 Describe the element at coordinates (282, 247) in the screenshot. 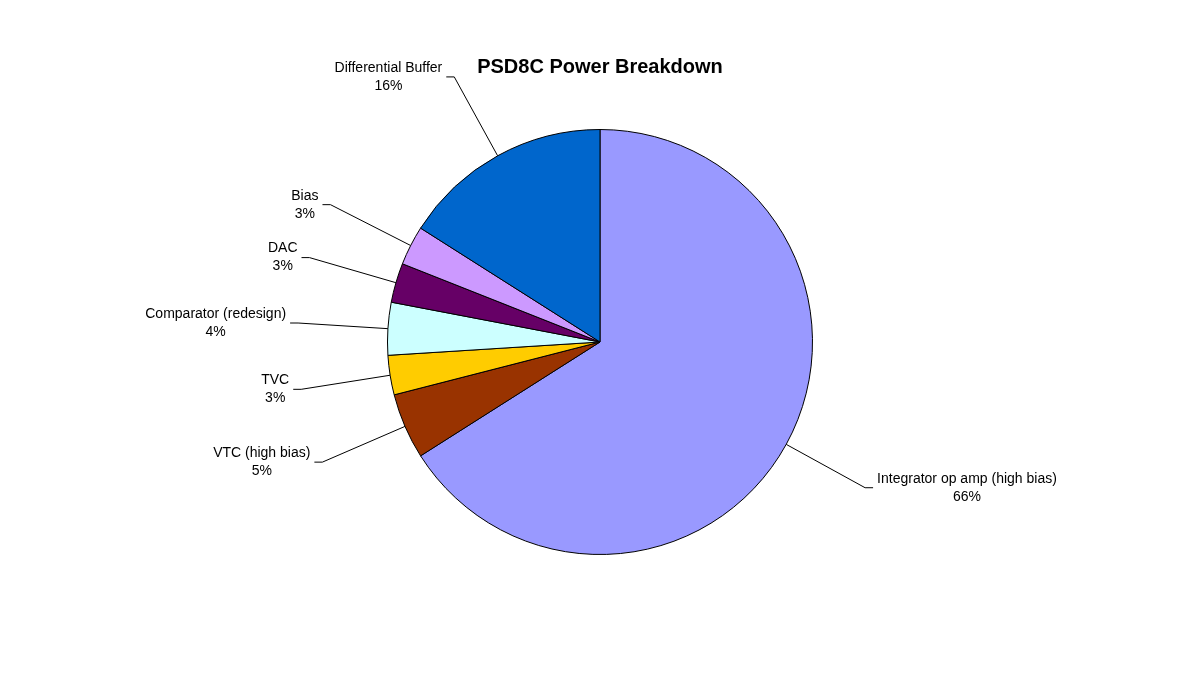

I see `slice-label: DAC` at that location.